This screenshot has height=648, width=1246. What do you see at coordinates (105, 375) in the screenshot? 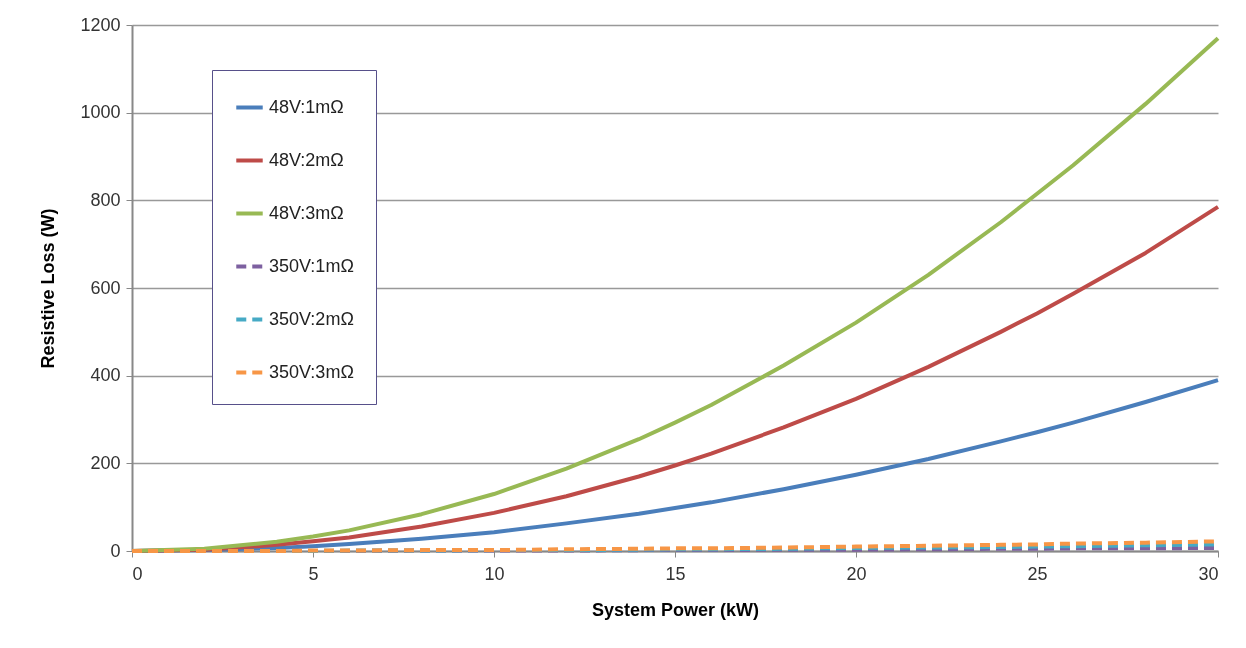
I see `y-tick-label: 400` at bounding box center [105, 375].